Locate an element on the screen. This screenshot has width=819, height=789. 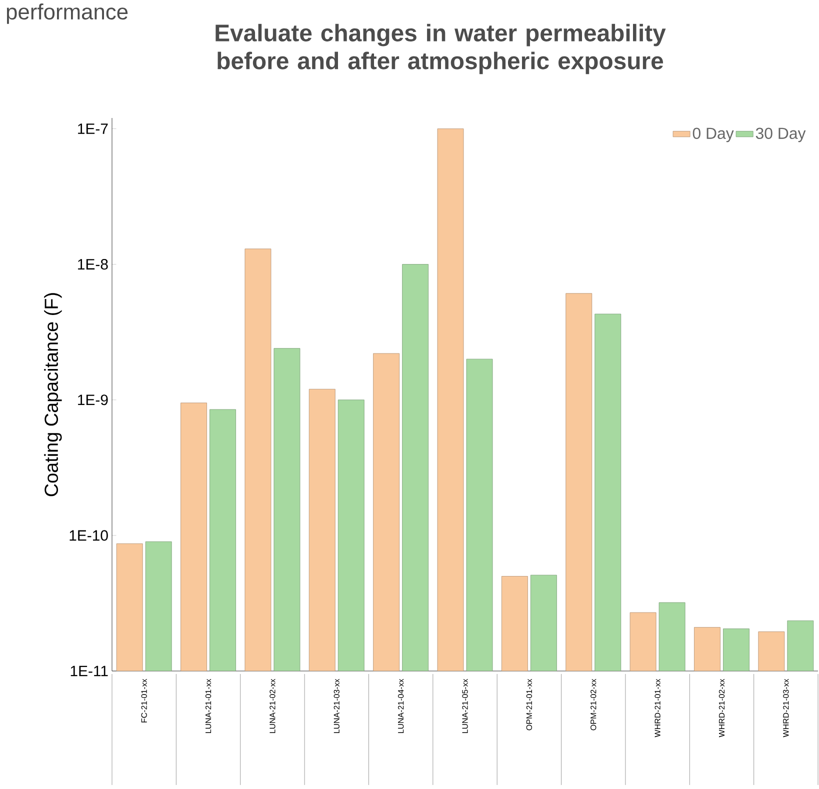
legend-label: 30 Day is located at coordinates (781, 135).